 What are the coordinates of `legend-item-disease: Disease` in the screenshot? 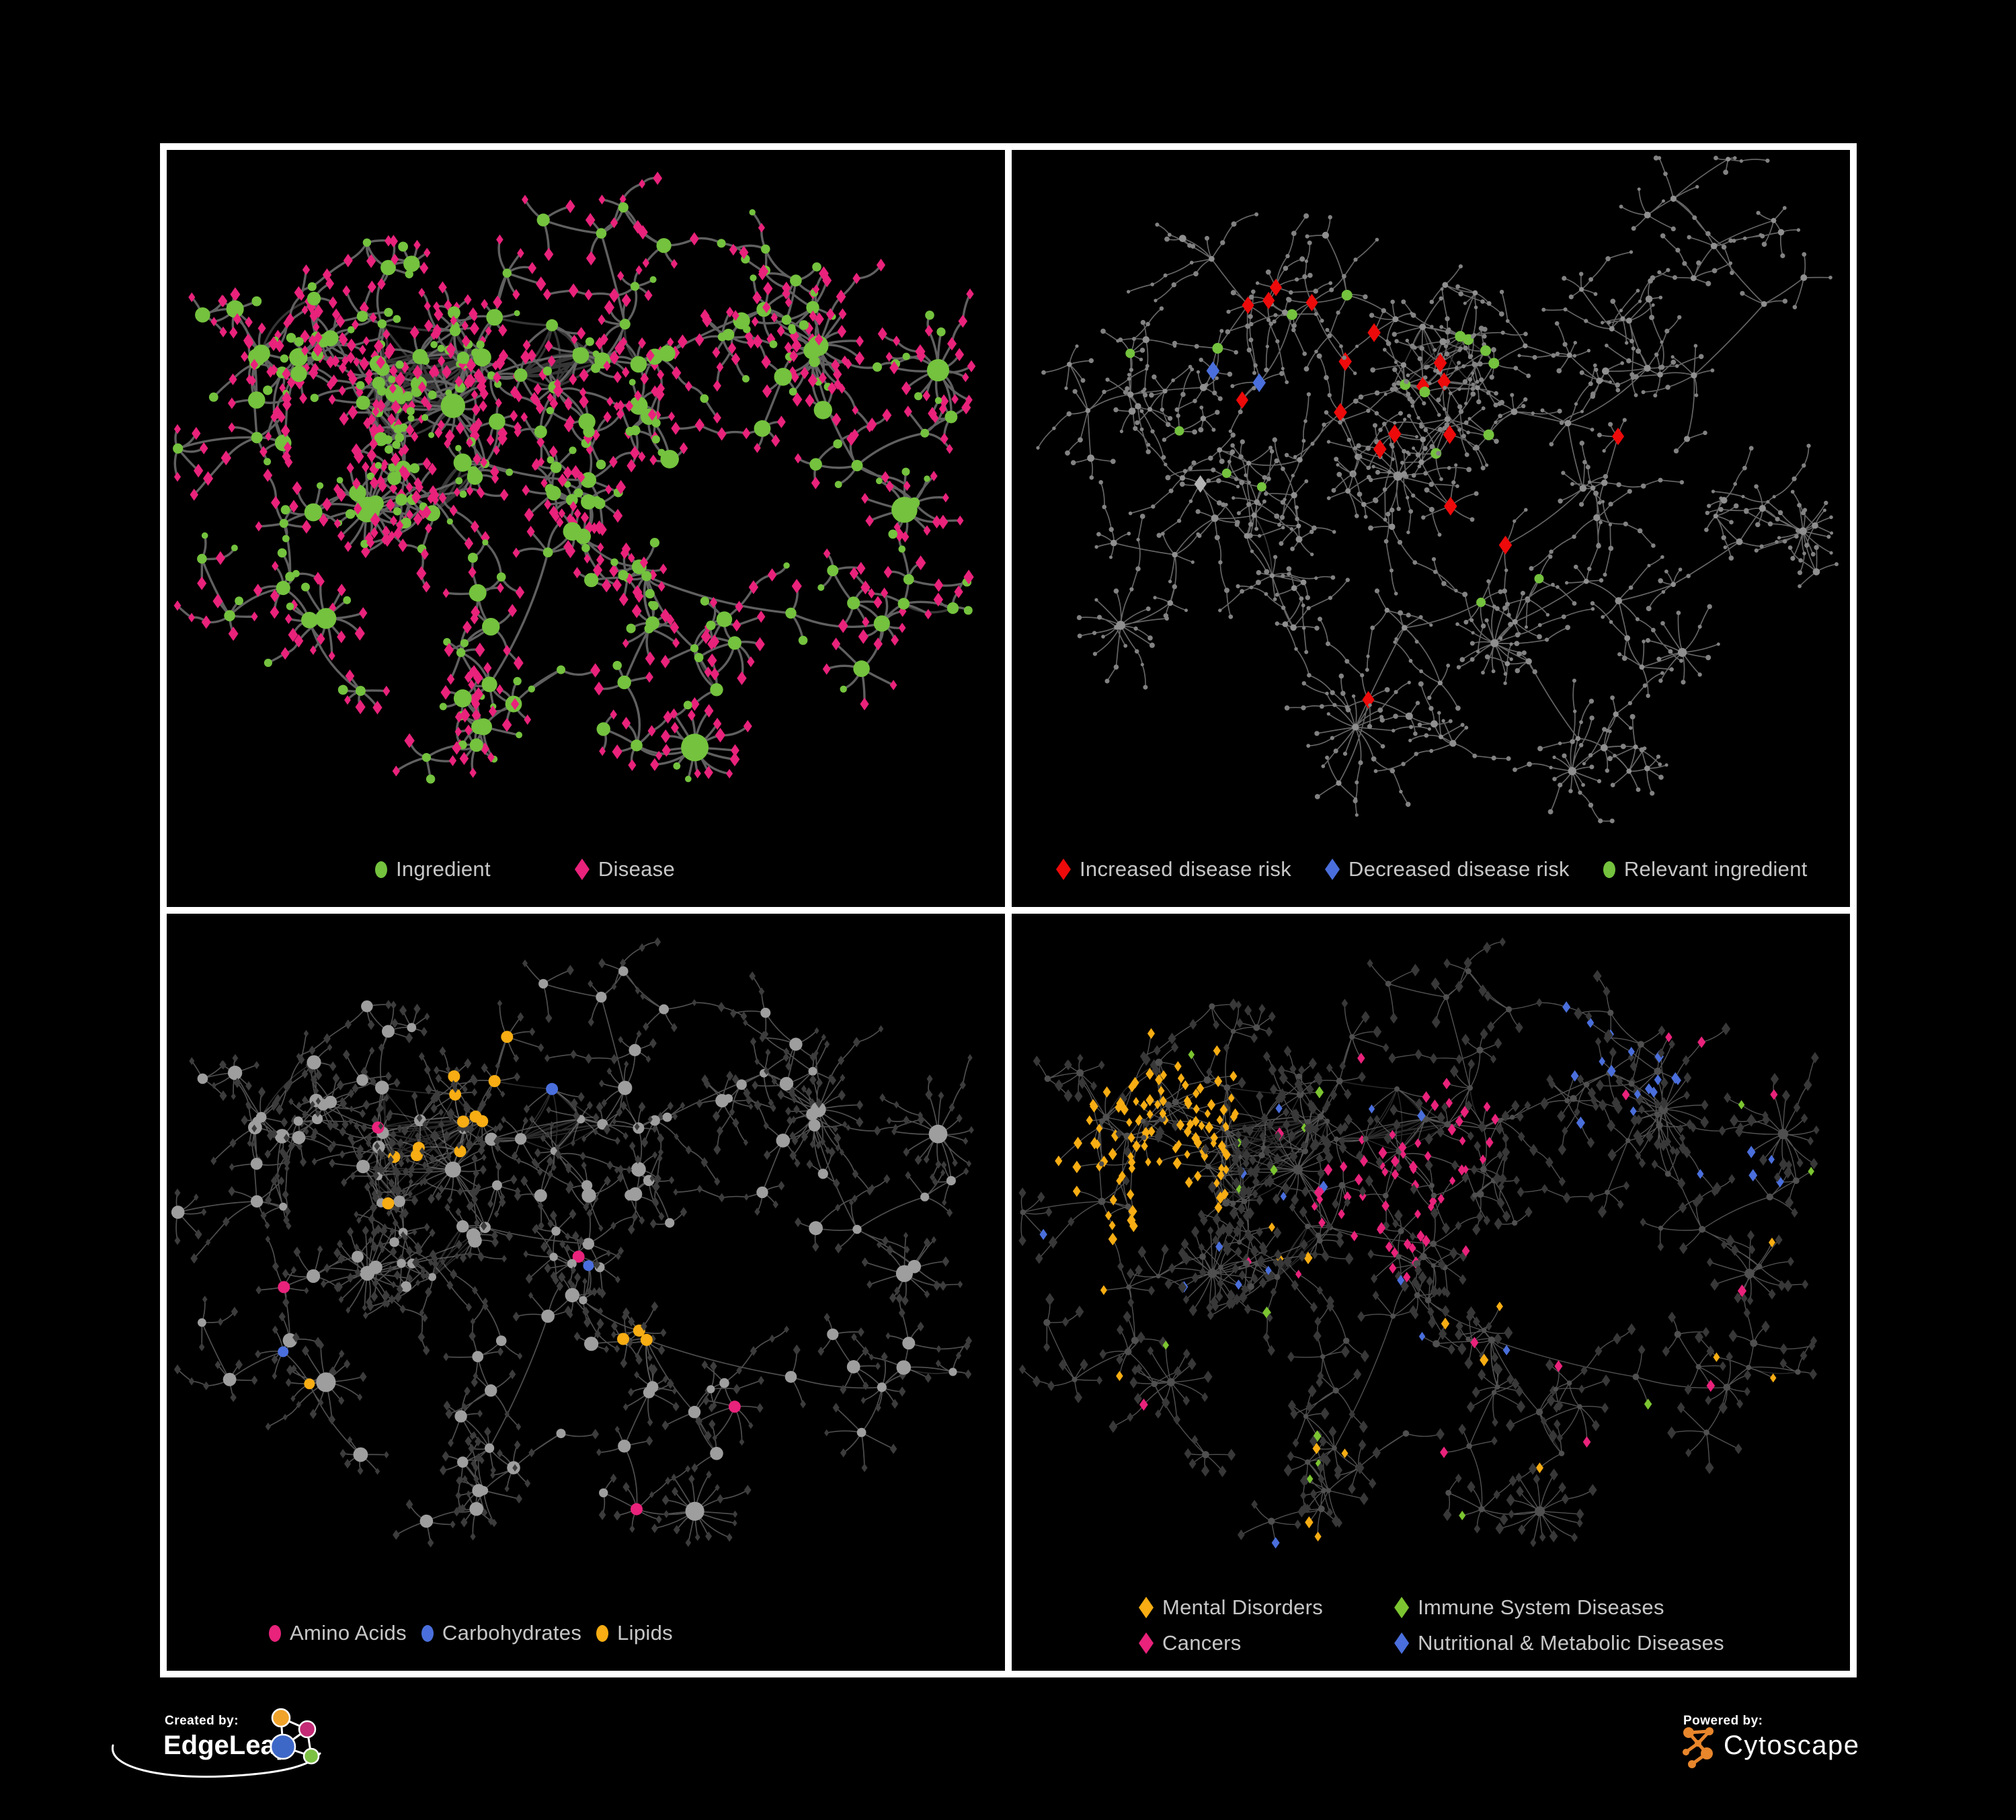 It's located at (624, 869).